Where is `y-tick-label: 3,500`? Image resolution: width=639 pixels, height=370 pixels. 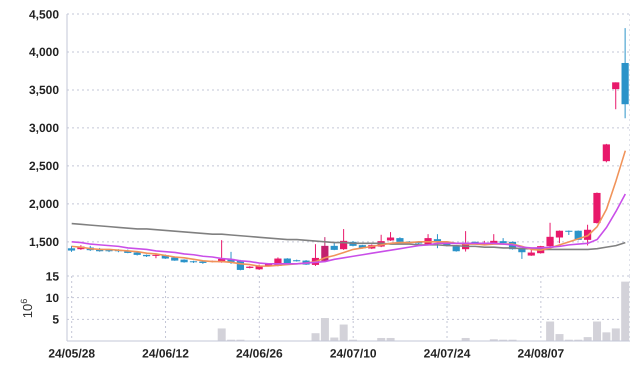 y-tick-label: 3,500 is located at coordinates (44, 90).